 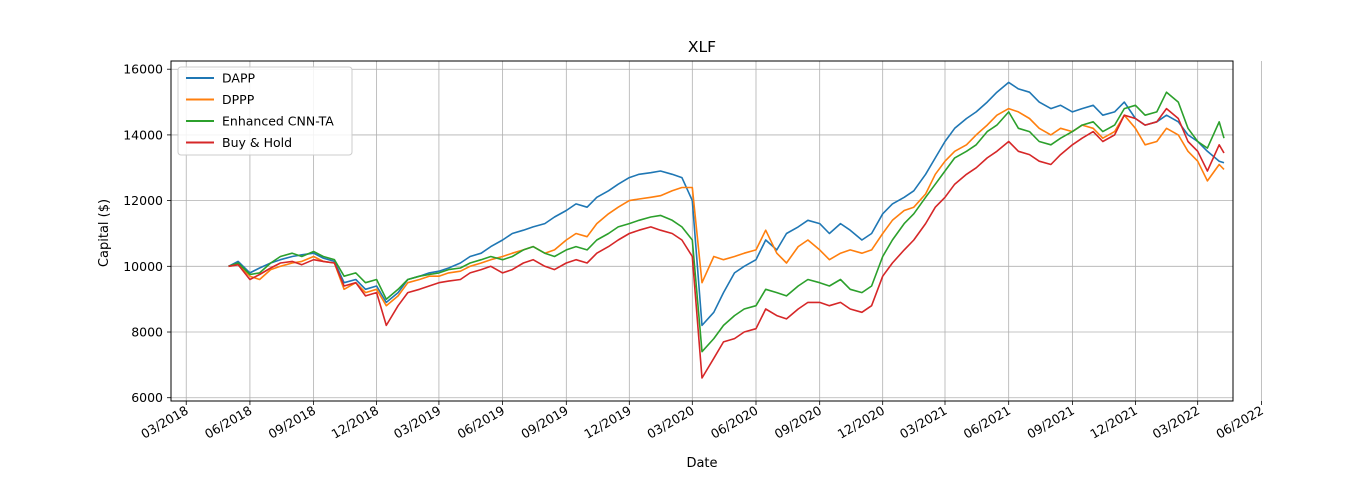 What do you see at coordinates (734, 422) in the screenshot?
I see `x-tick-label: 06/2020` at bounding box center [734, 422].